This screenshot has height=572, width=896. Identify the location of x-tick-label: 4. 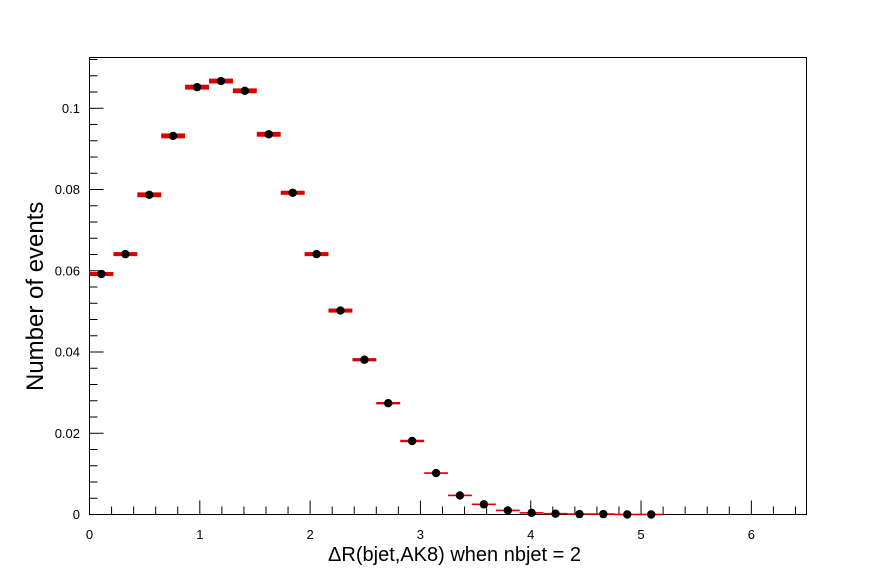
(530, 534).